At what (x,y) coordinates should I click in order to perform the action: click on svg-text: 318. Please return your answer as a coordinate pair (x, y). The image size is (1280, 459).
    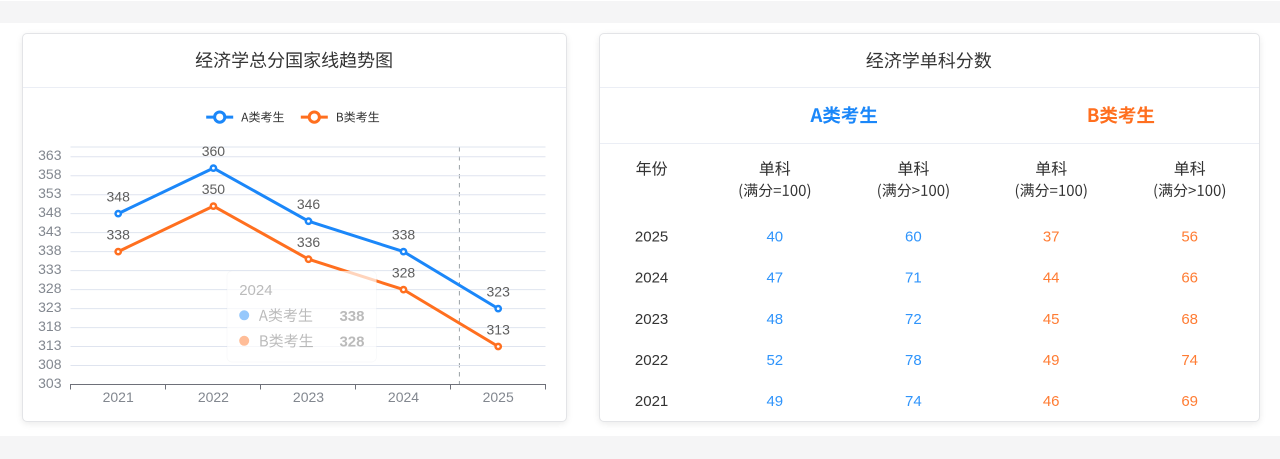
    Looking at the image, I should click on (50, 326).